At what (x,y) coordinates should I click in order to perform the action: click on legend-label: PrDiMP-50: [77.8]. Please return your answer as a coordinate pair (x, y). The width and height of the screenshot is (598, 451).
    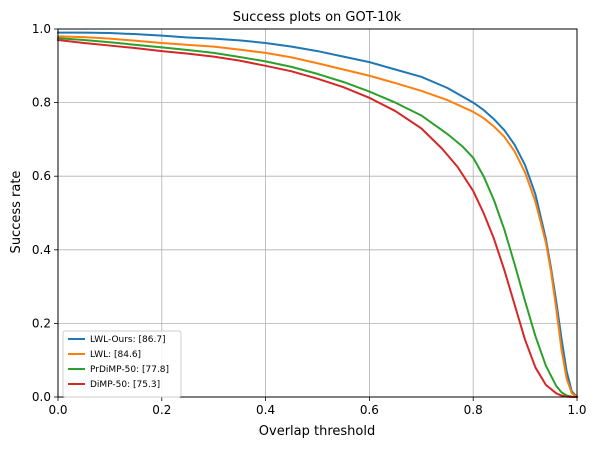
    Looking at the image, I should click on (129, 370).